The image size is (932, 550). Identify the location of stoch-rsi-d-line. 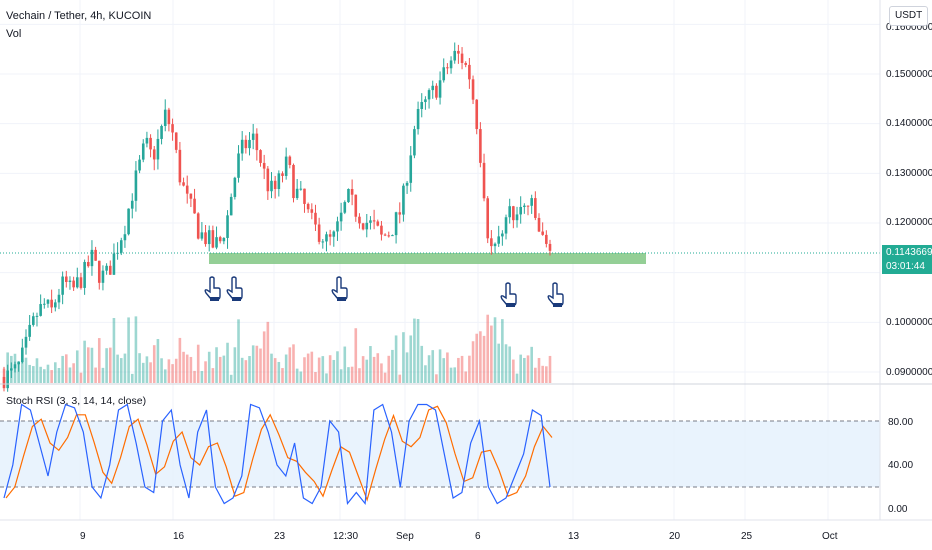
(279, 453).